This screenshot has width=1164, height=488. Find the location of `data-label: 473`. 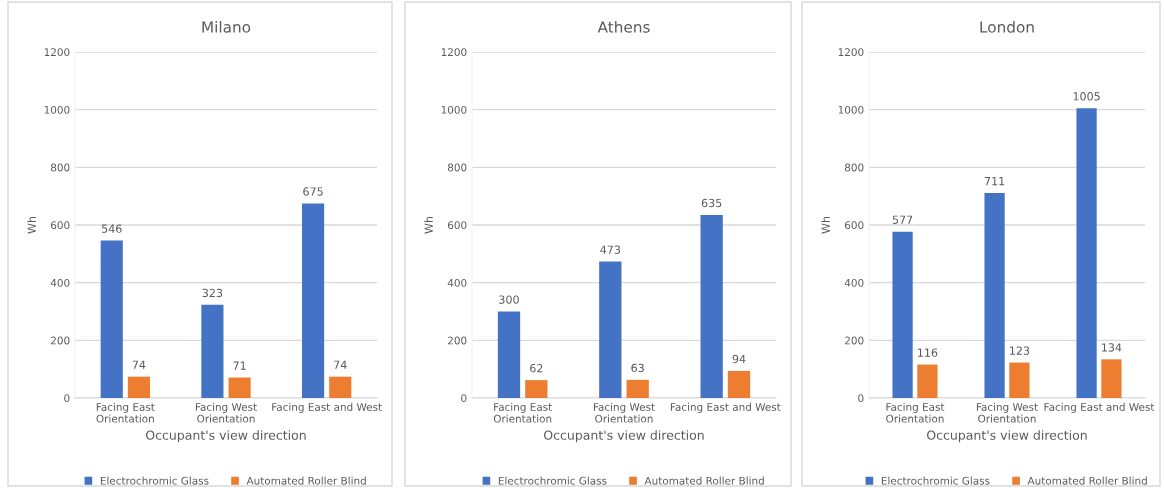

data-label: 473 is located at coordinates (610, 249).